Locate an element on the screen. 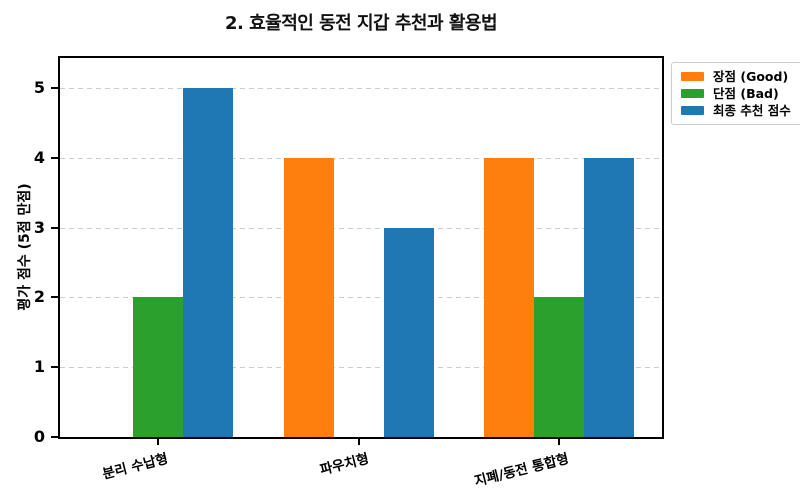  legend-item-0: 장점 (Good) is located at coordinates (736, 76).